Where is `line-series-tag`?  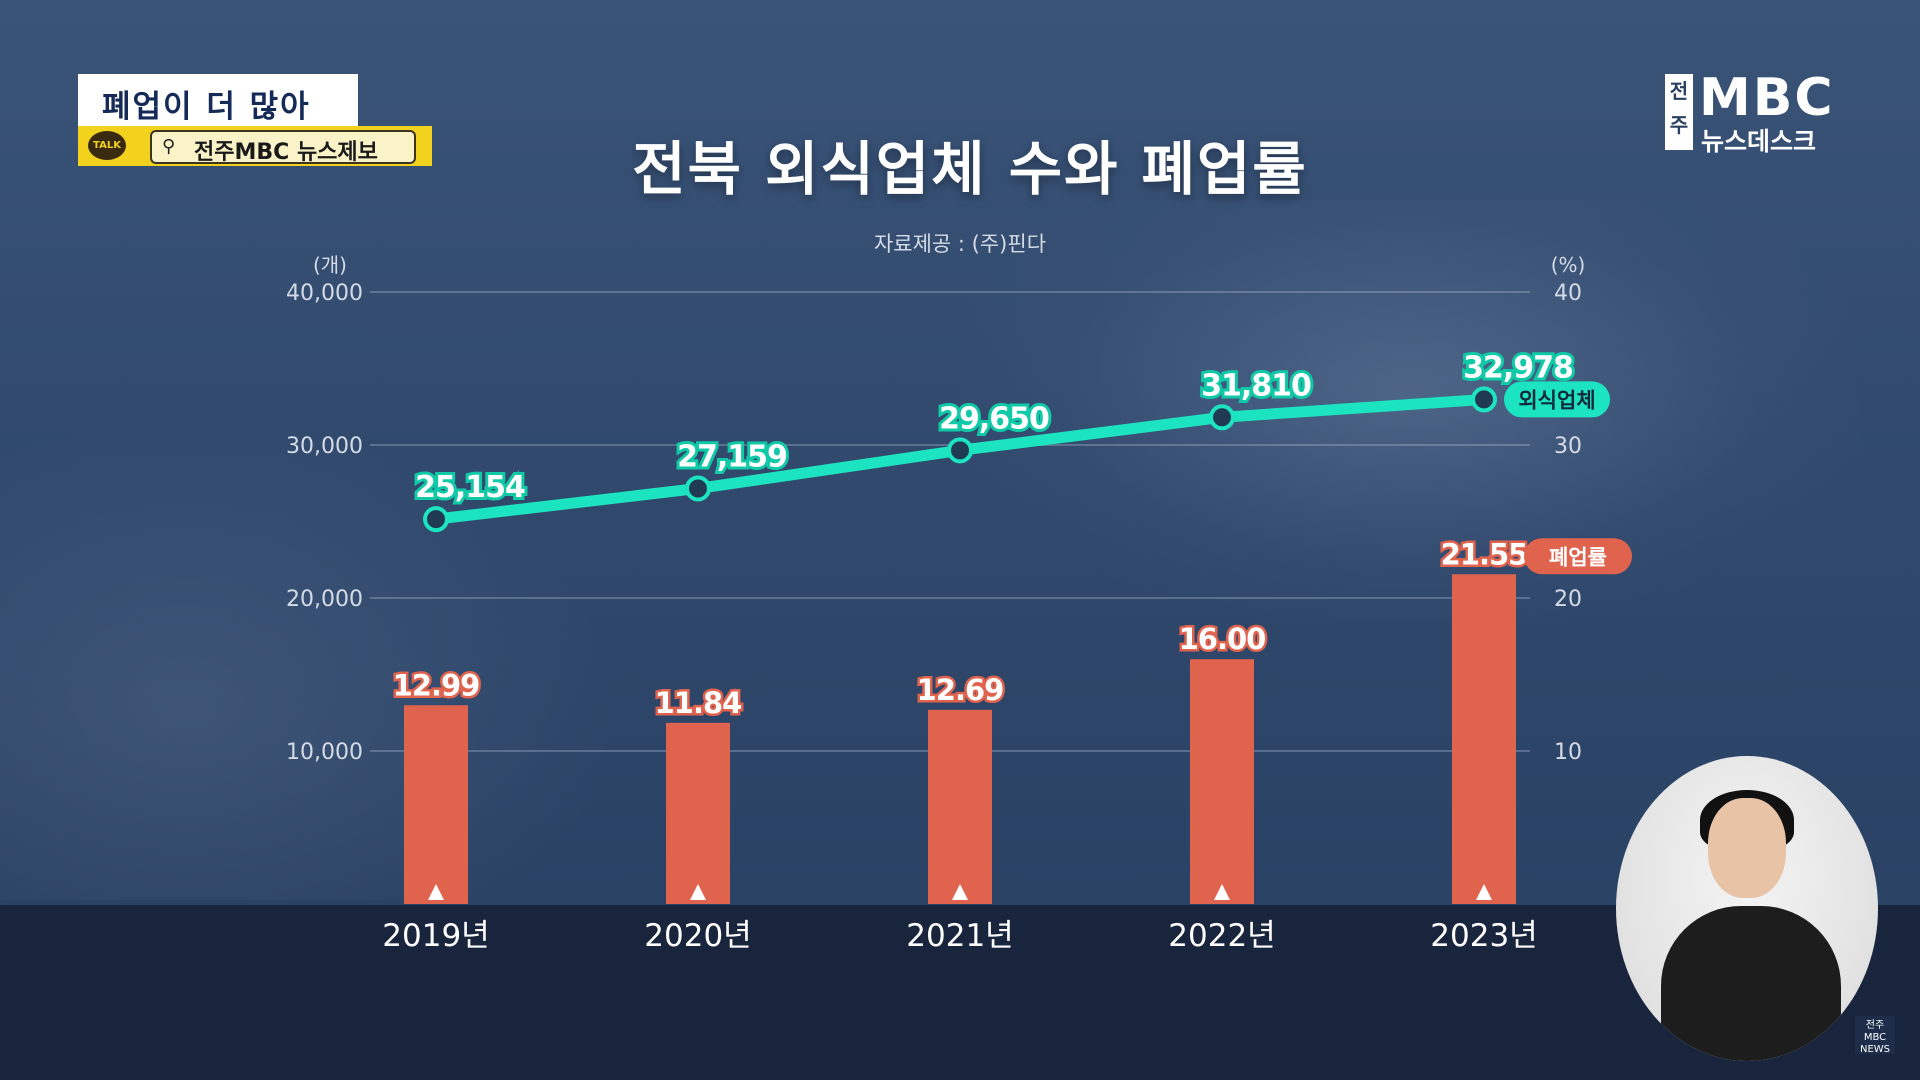
line-series-tag is located at coordinates (1557, 399).